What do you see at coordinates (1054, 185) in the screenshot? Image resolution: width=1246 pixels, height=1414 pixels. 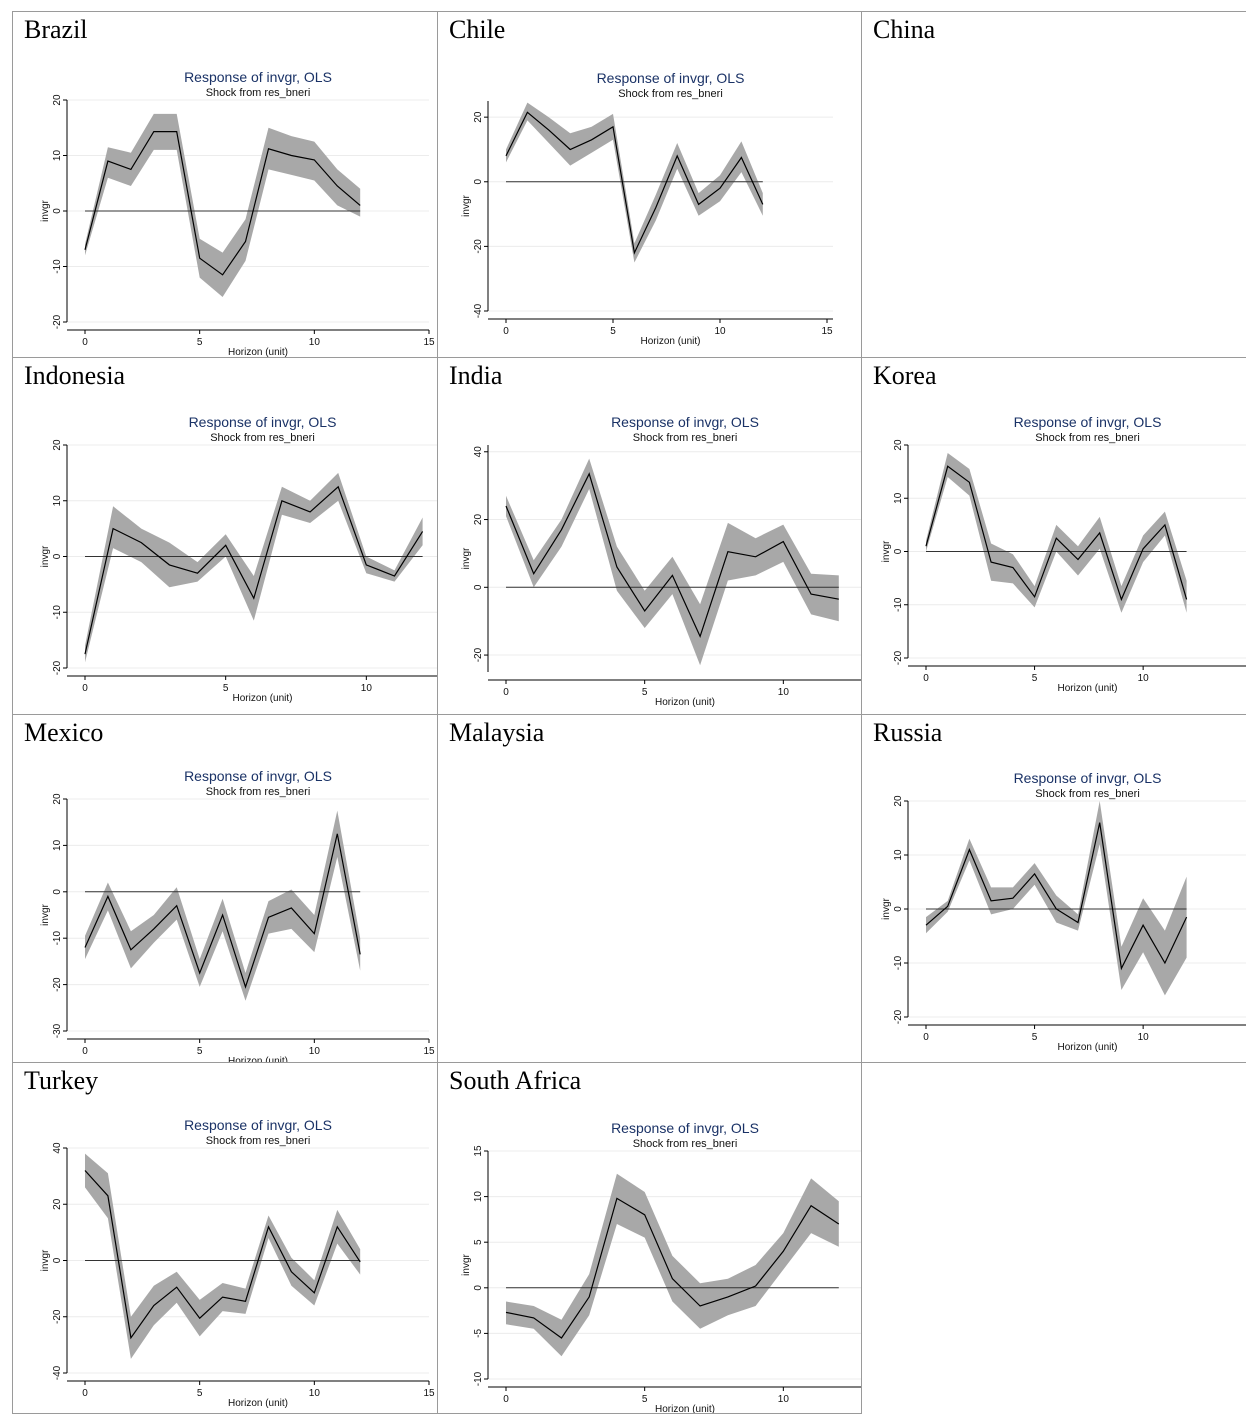 I see `panel-china: China` at bounding box center [1054, 185].